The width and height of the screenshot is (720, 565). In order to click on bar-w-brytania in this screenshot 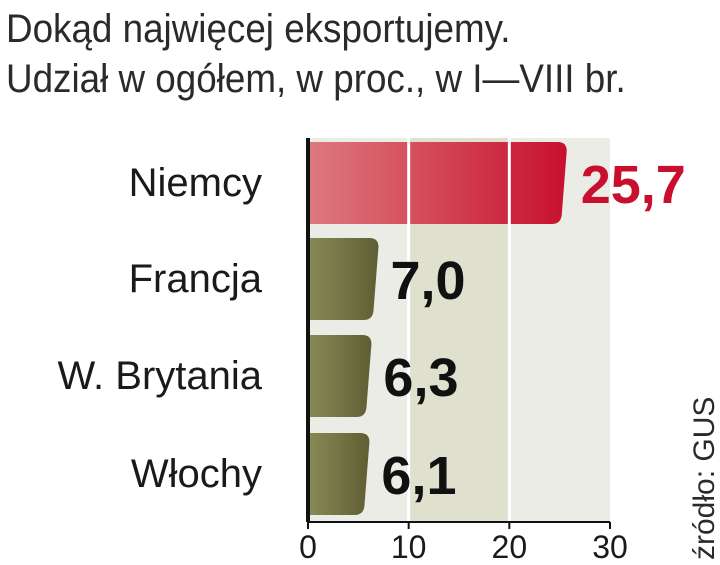, I will do `click(340, 376)`.